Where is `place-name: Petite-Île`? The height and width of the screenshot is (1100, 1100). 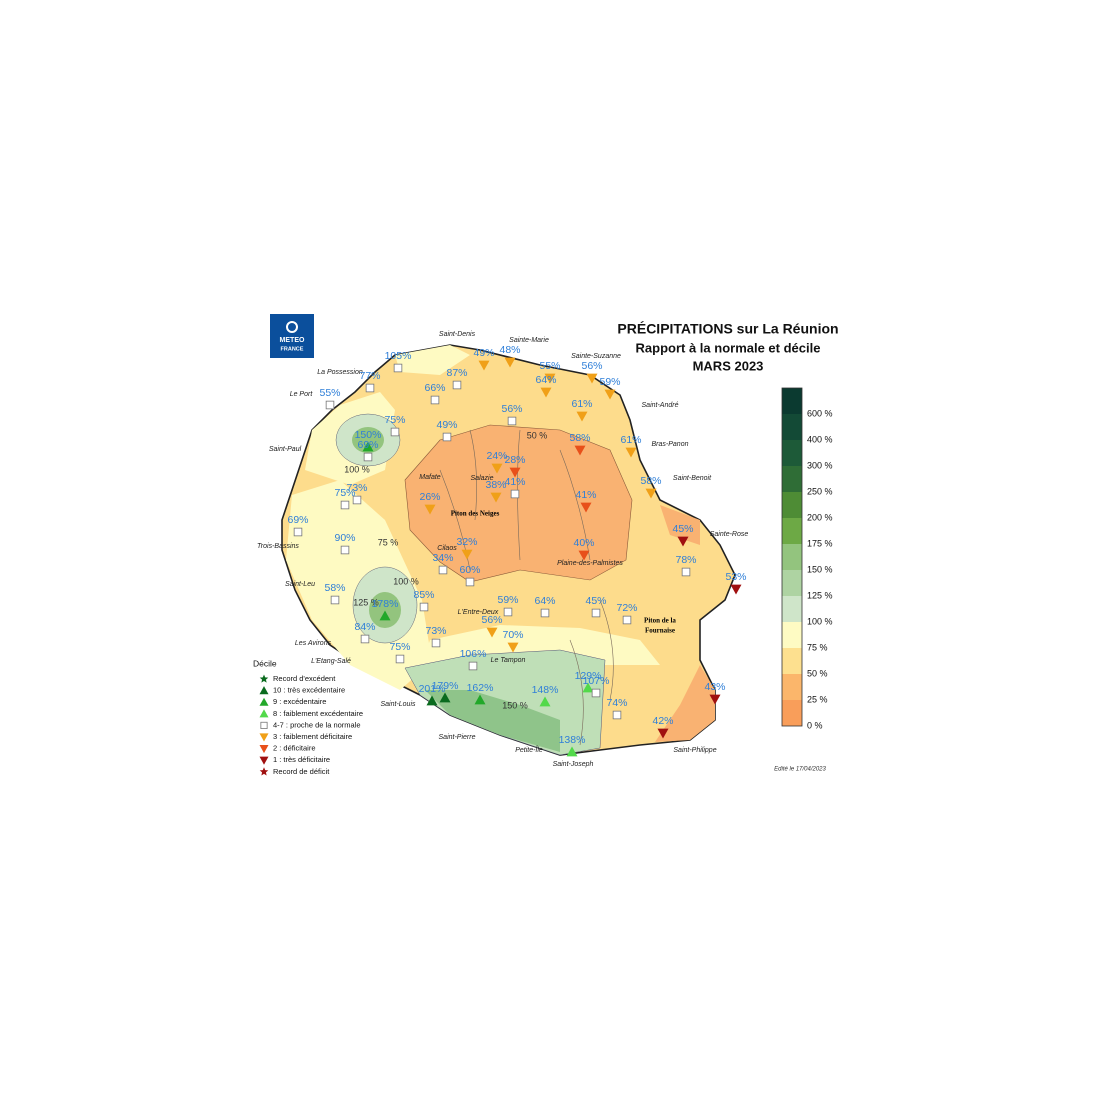 place-name: Petite-Île is located at coordinates (529, 749).